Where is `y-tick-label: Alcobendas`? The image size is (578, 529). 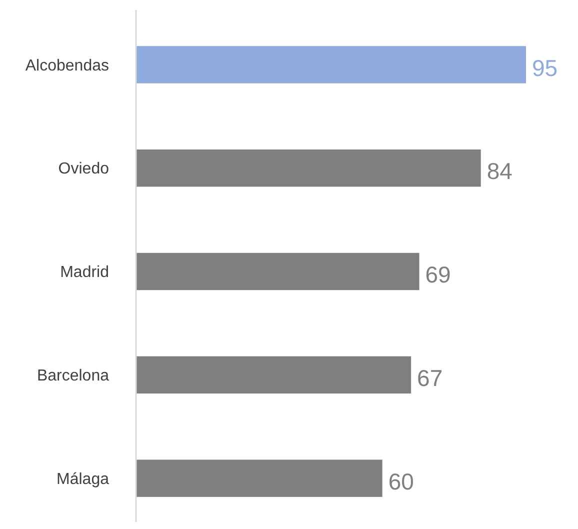 y-tick-label: Alcobendas is located at coordinates (67, 65).